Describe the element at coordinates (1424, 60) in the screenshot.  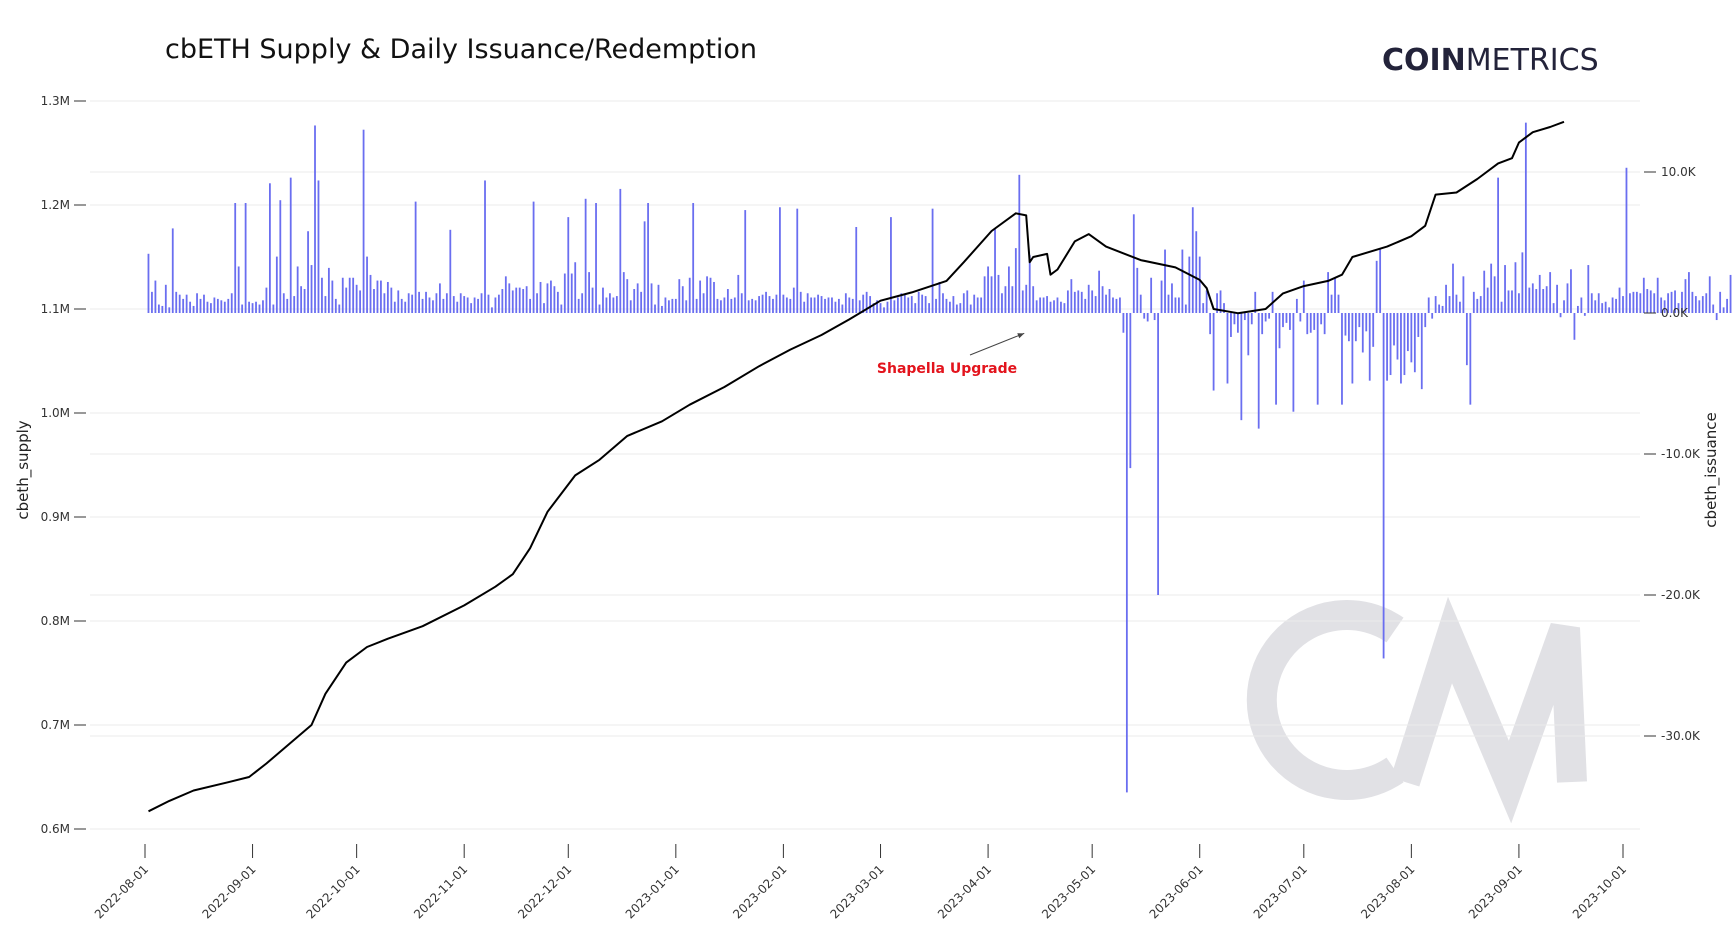
I see `logo-bold-part: COIN` at that location.